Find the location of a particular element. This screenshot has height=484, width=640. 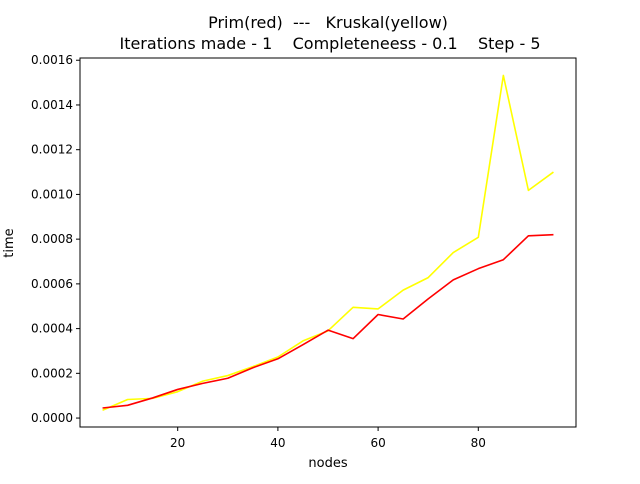

y-tick-label: 0.0014 is located at coordinates (52, 105).